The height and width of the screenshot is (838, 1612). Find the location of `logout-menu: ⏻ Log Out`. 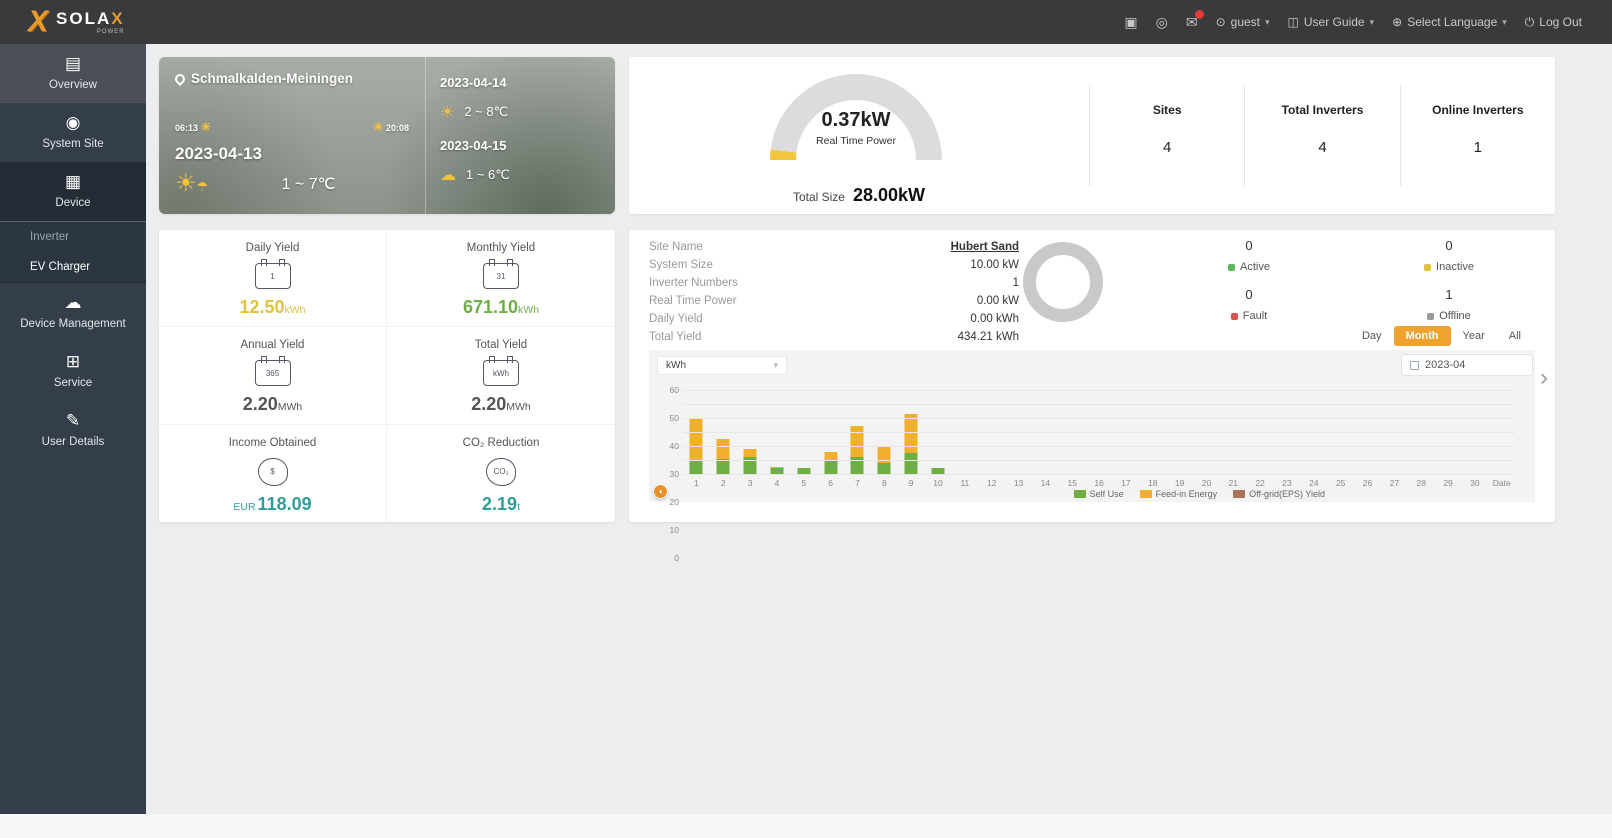

logout-menu: ⏻ Log Out is located at coordinates (1553, 22).